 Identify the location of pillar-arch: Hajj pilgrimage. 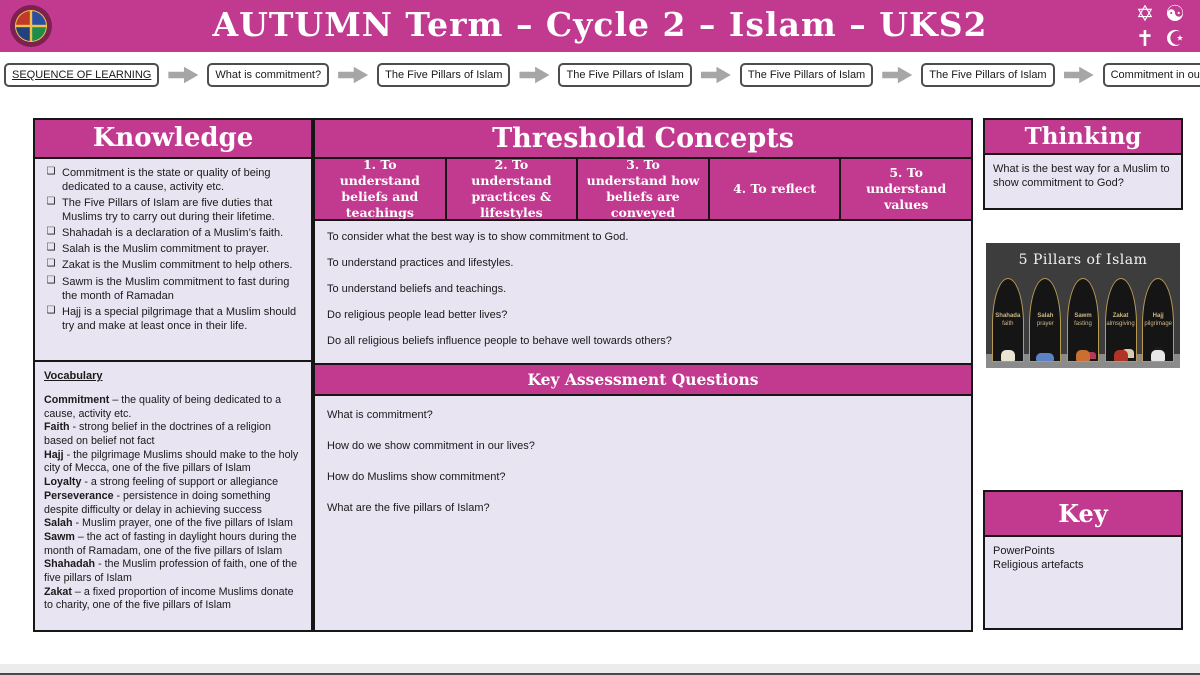
(1158, 320).